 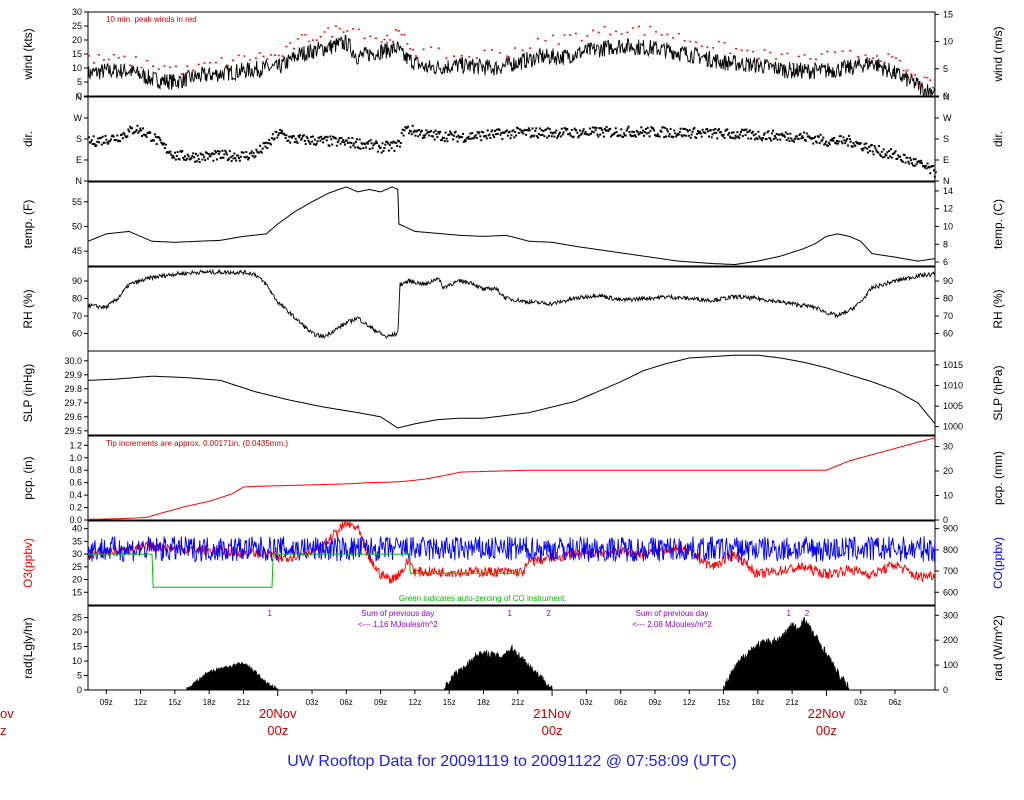 I want to click on y-tick-label-left: 0.8, so click(x=75, y=470).